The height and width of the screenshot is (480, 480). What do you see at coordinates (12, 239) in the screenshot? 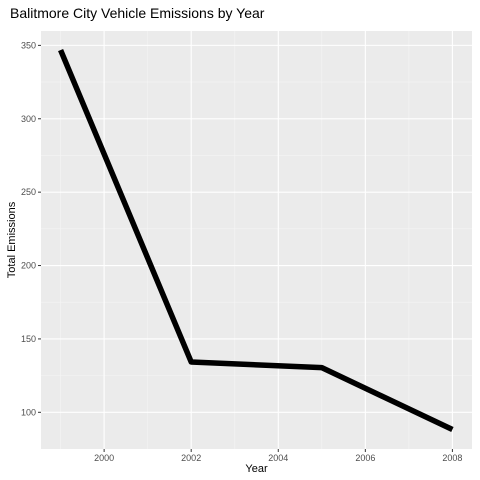
I see `y-axis-title: Total Emissions` at bounding box center [12, 239].